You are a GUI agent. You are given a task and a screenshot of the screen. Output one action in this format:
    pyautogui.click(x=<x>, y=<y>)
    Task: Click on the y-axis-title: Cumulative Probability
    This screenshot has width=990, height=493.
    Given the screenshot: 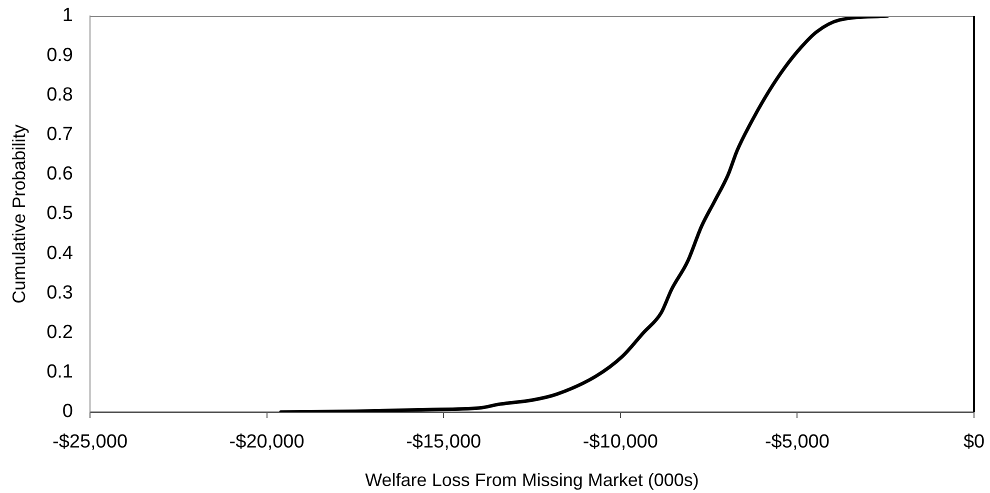 What is the action you would take?
    pyautogui.click(x=18, y=214)
    